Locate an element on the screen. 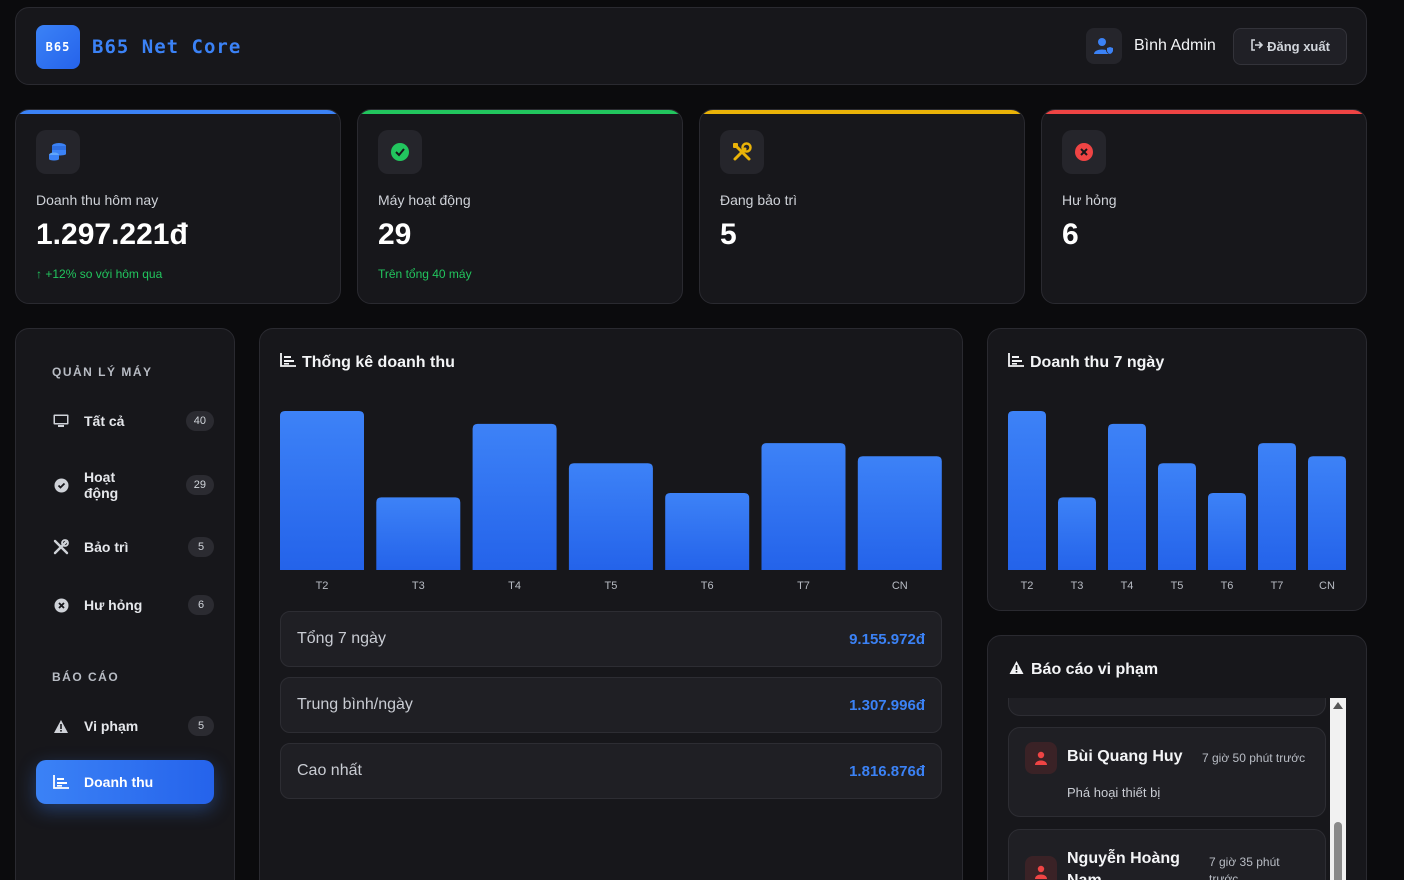 This screenshot has height=880, width=1404. summary-label: Trung bình/ngày is located at coordinates (355, 704).